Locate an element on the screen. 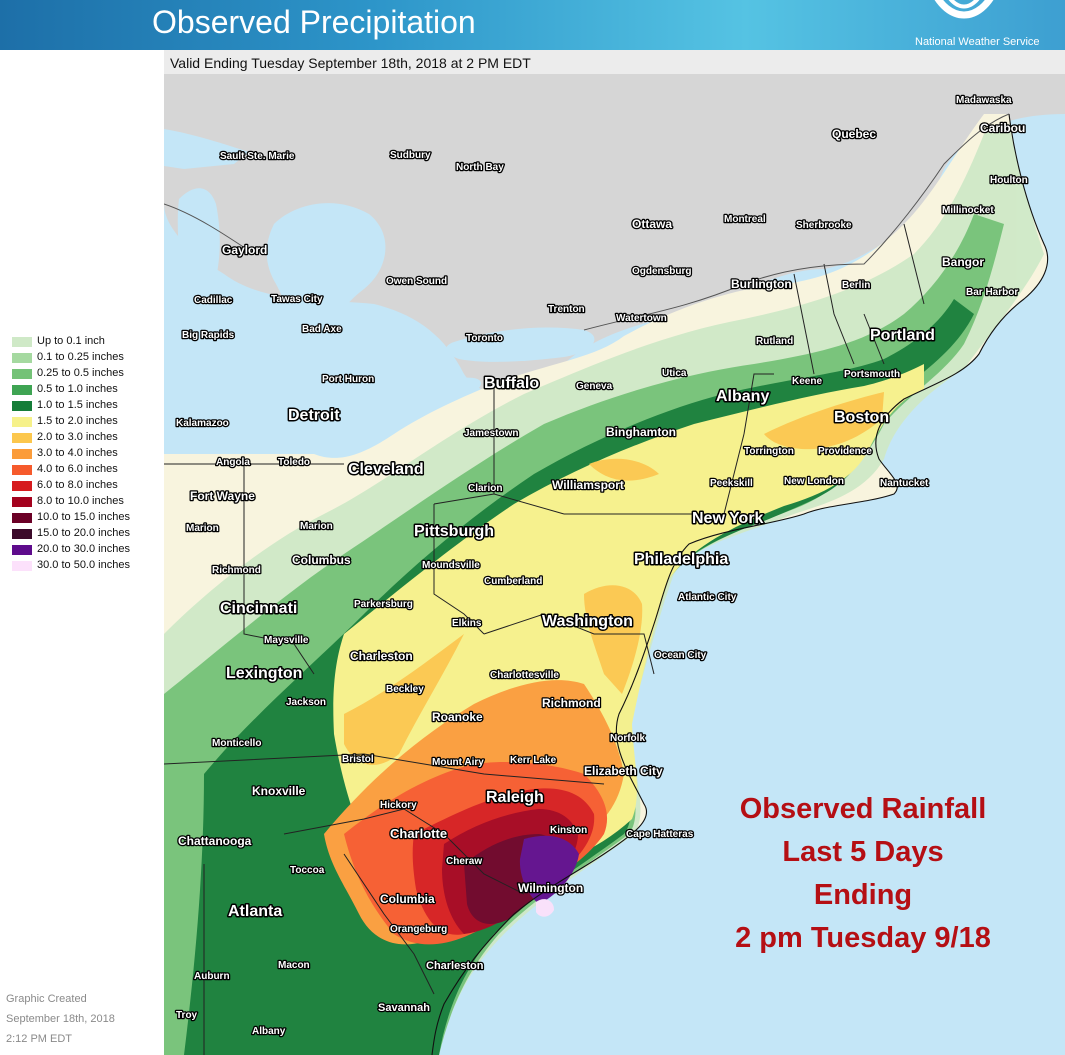 This screenshot has height=1055, width=1065. legend-label: 0.5 to 1.0 inches is located at coordinates (77, 389).